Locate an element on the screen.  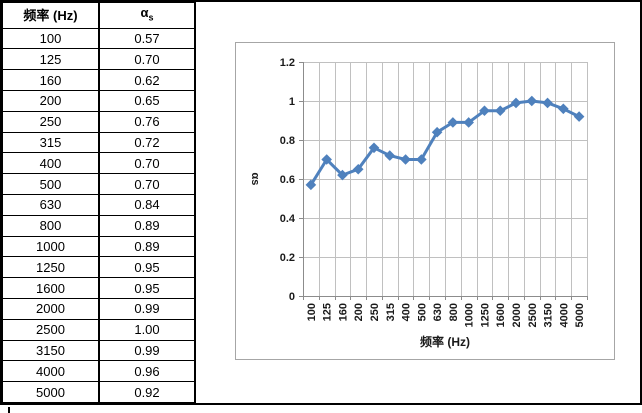
svg-text: 0.6 is located at coordinates (287, 180).